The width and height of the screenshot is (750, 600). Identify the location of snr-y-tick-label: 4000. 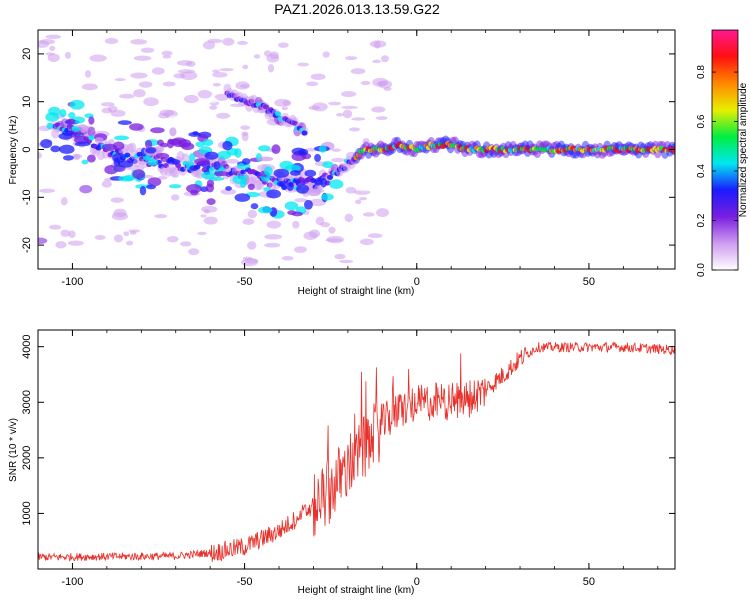
(27, 346).